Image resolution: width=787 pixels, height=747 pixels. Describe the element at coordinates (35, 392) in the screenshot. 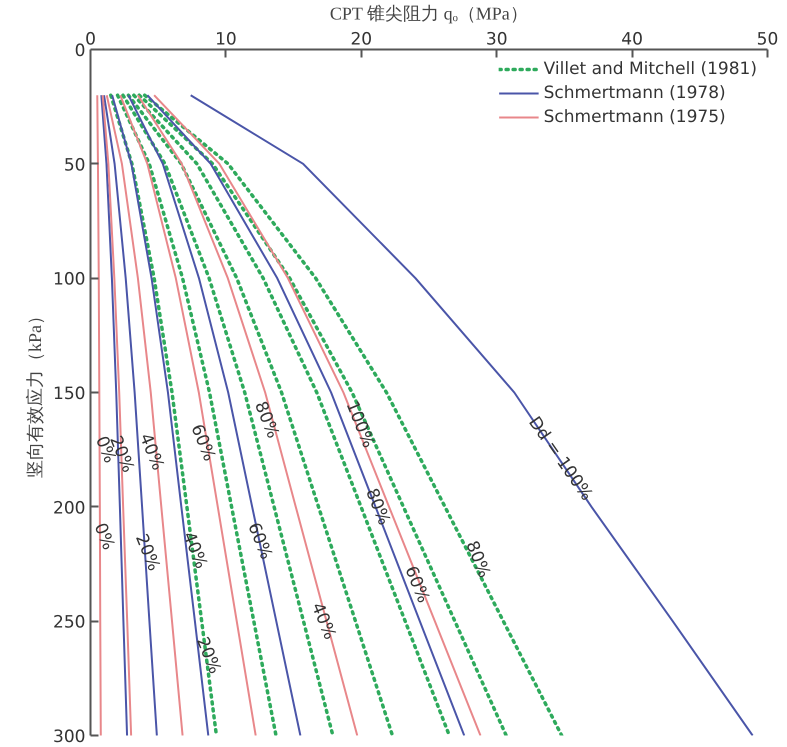

I see `y-axis-title: 竖向有效应力（kPa）` at that location.